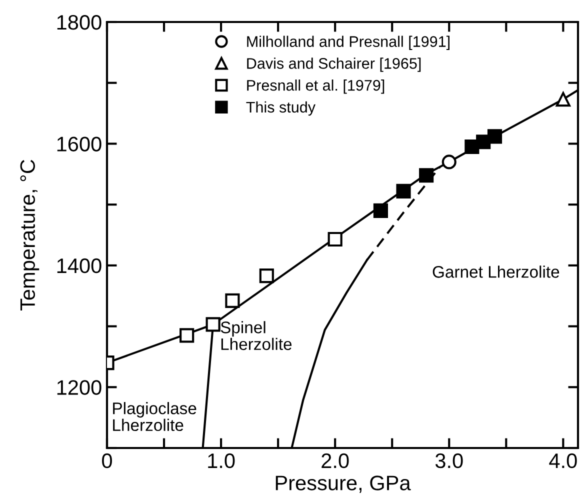 The width and height of the screenshot is (582, 498). I want to click on x-tick-label: 2.0, so click(335, 460).